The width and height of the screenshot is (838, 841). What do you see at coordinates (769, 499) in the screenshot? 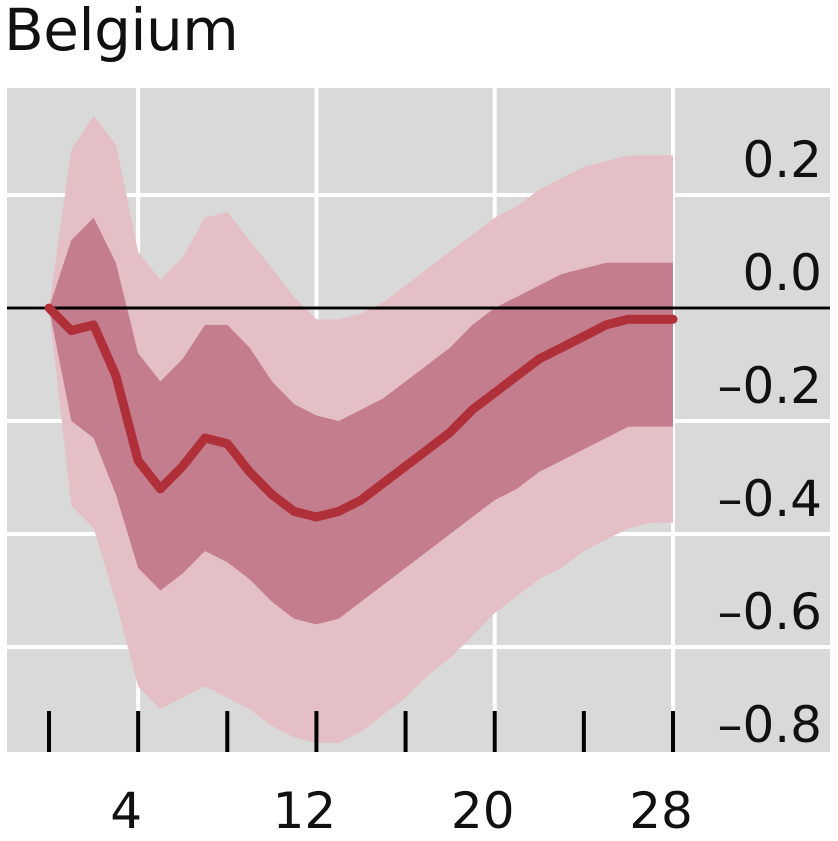
I see `y-tick-label: –0.4` at bounding box center [769, 499].